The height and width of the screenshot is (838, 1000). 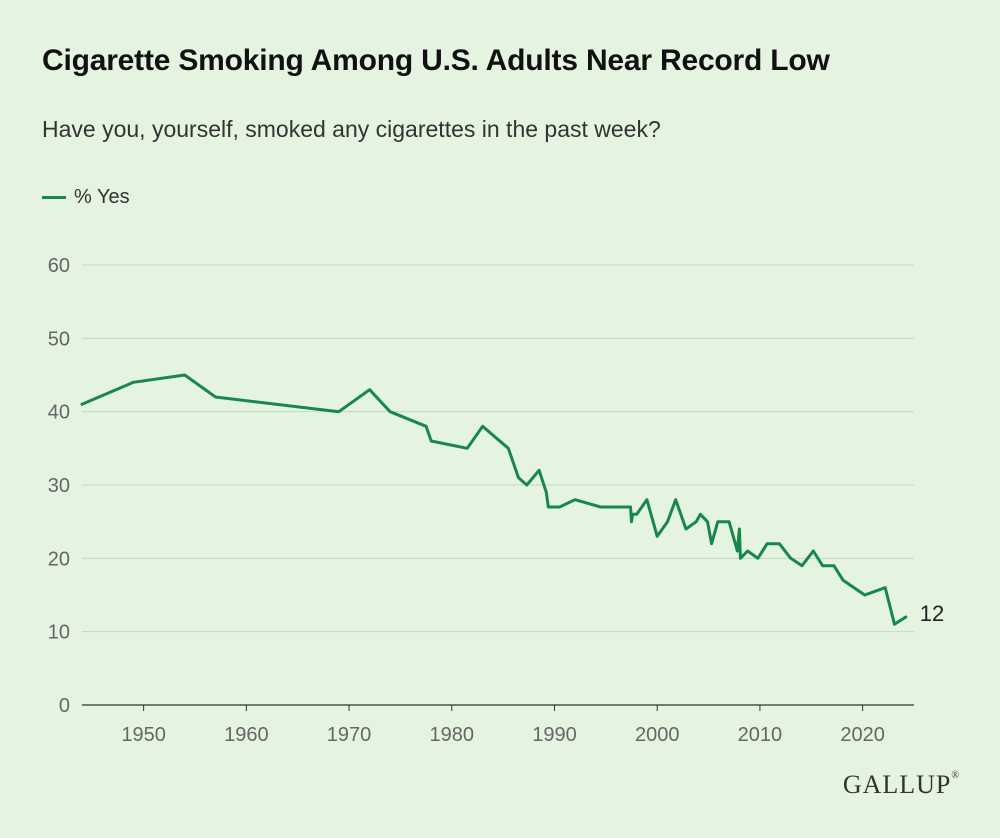 What do you see at coordinates (452, 735) in the screenshot?
I see `x-tick-label-1980: 1980` at bounding box center [452, 735].